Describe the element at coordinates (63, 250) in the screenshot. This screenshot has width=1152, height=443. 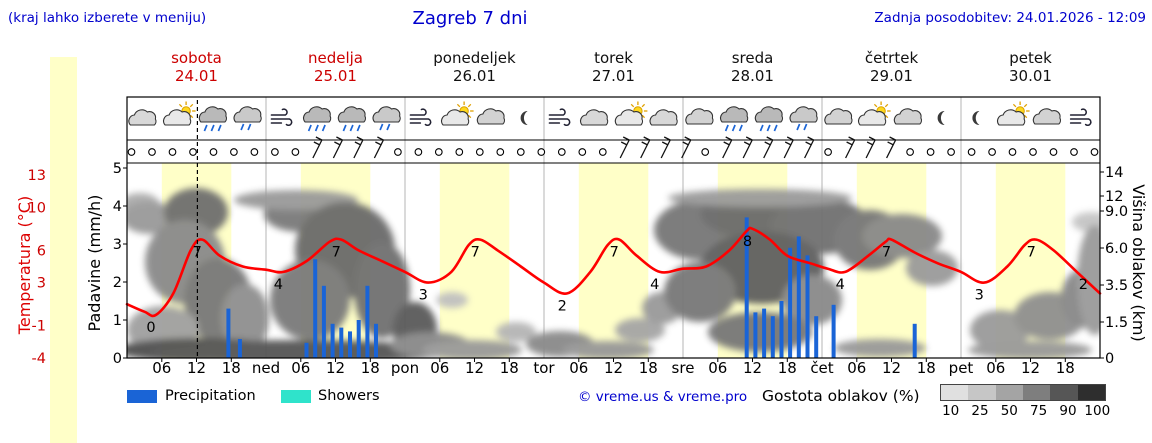
I see `left-yellow-band` at that location.